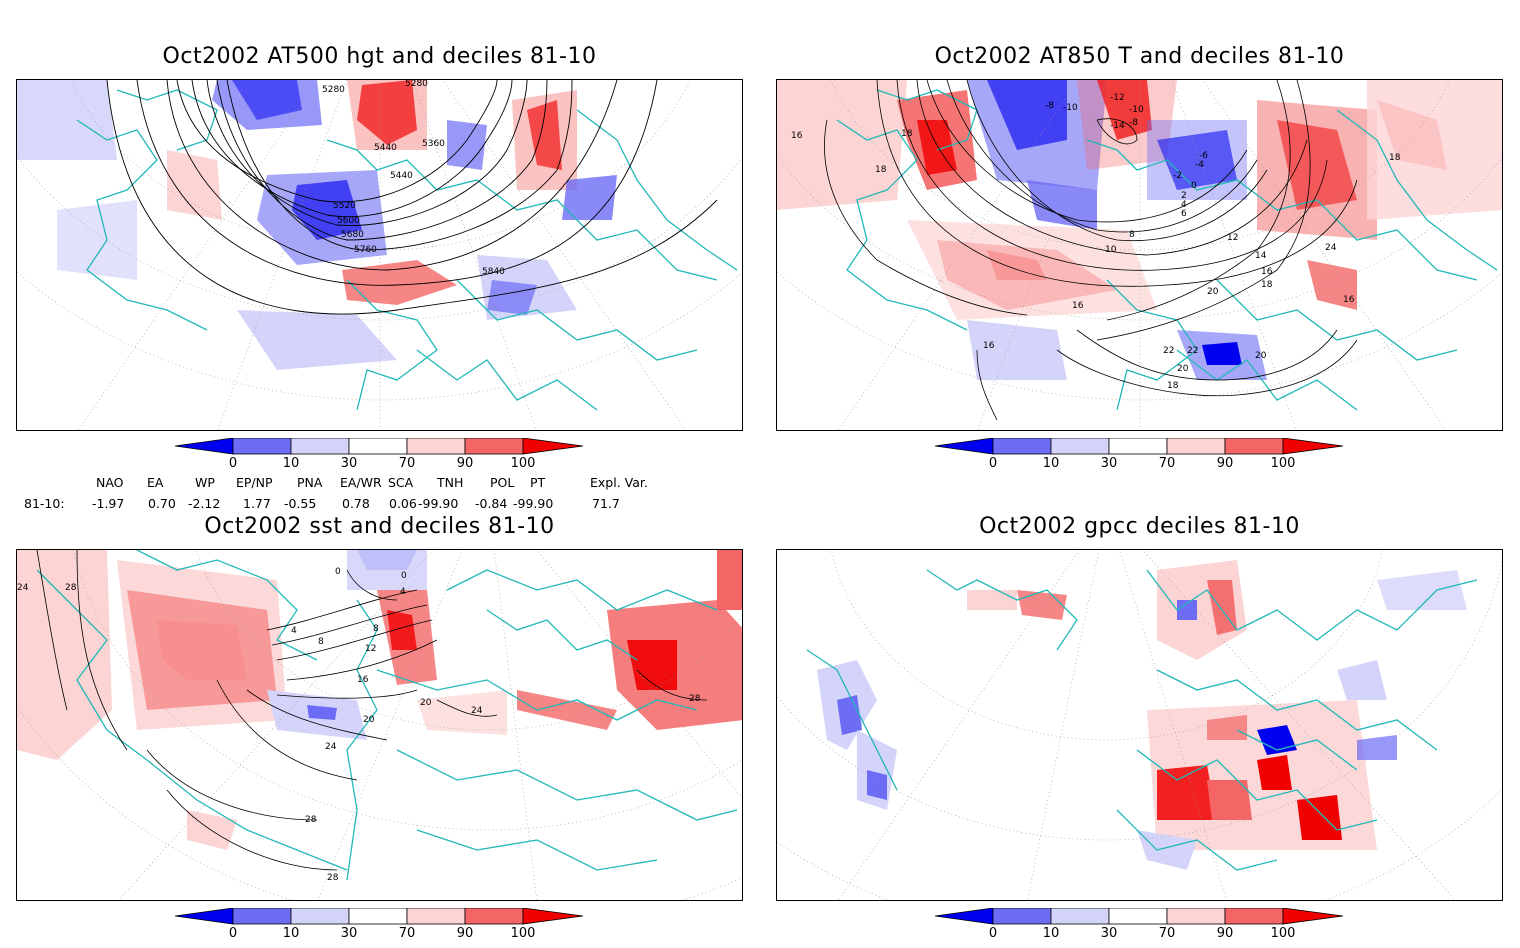 The width and height of the screenshot is (1520, 948). What do you see at coordinates (502, 482) in the screenshot?
I see `index-header: POL` at bounding box center [502, 482].